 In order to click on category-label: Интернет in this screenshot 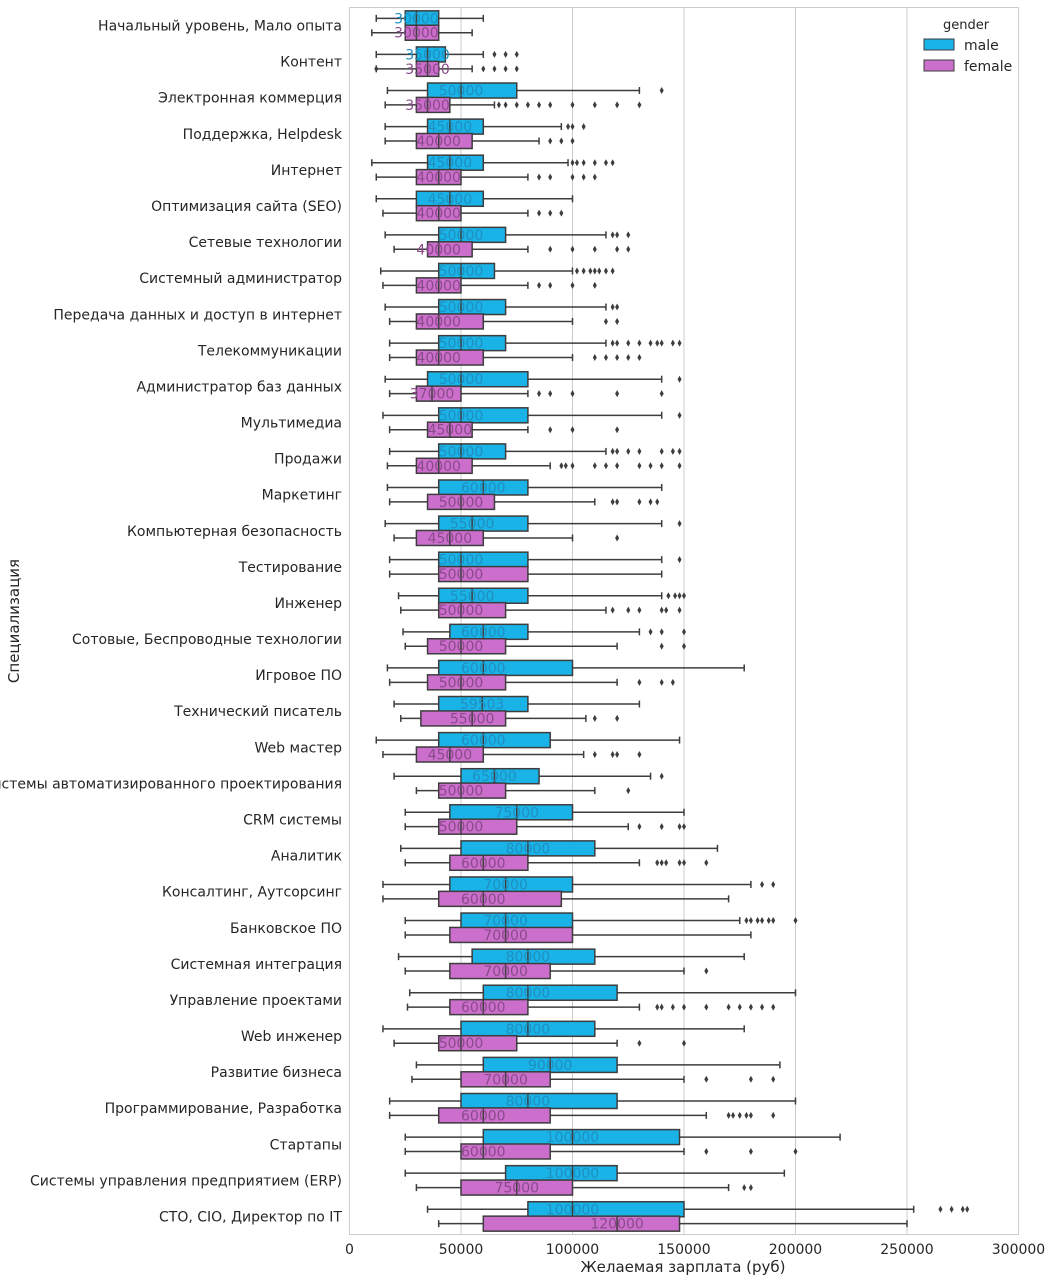, I will do `click(306, 171)`.